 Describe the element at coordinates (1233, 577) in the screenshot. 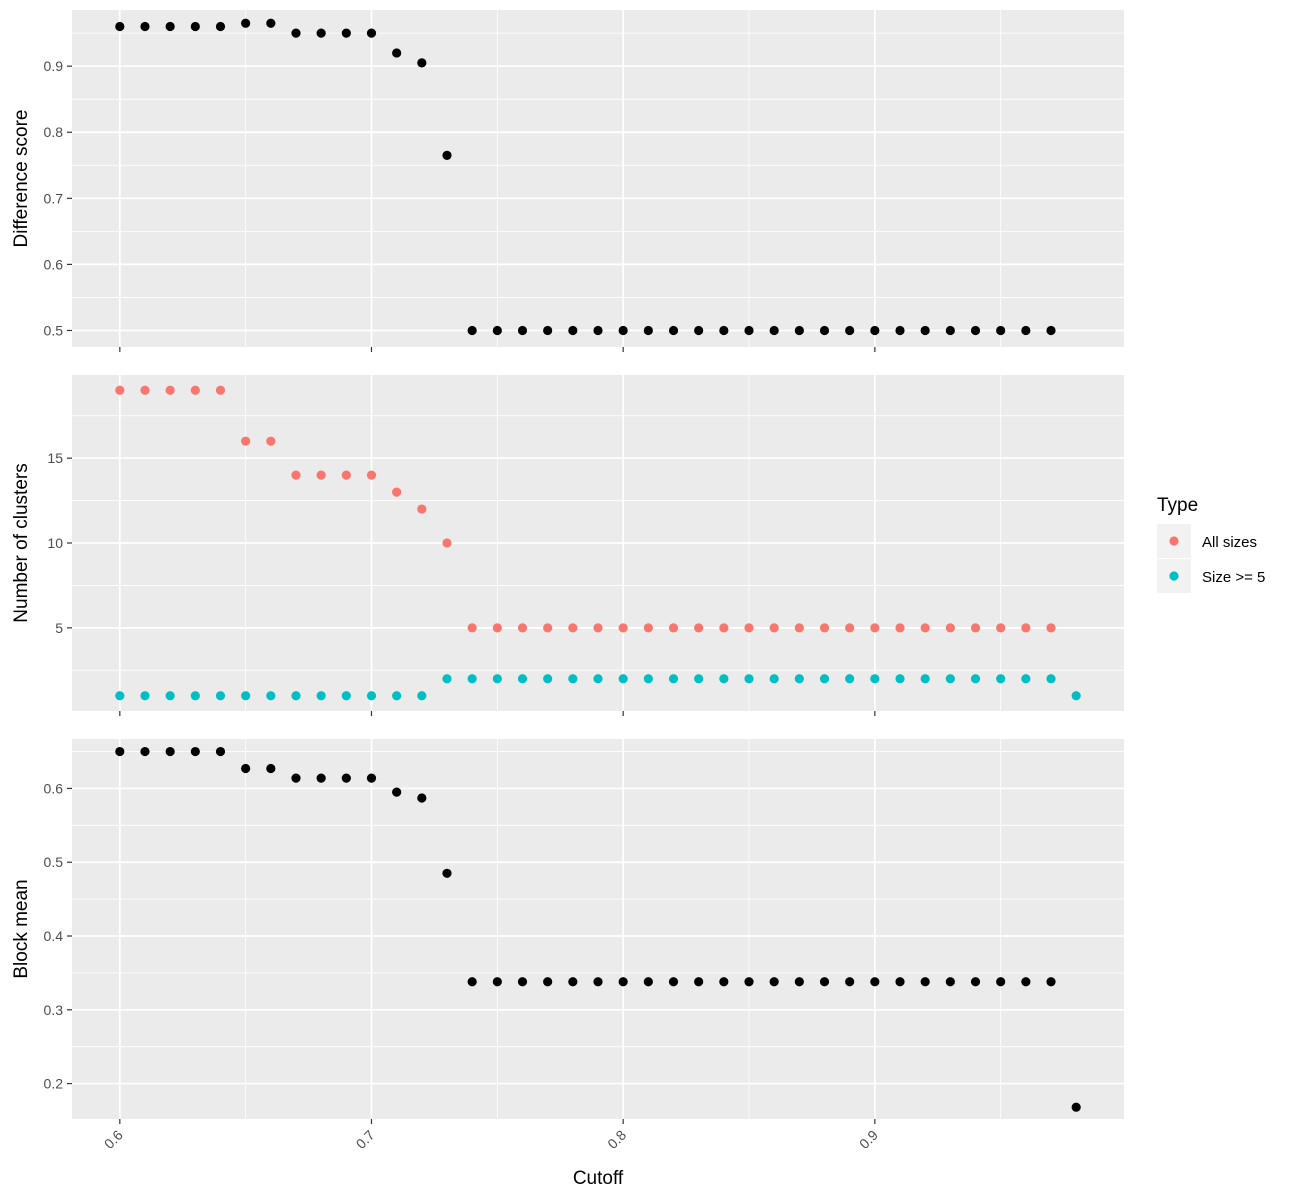

I see `legend-label: Size >= 5` at that location.